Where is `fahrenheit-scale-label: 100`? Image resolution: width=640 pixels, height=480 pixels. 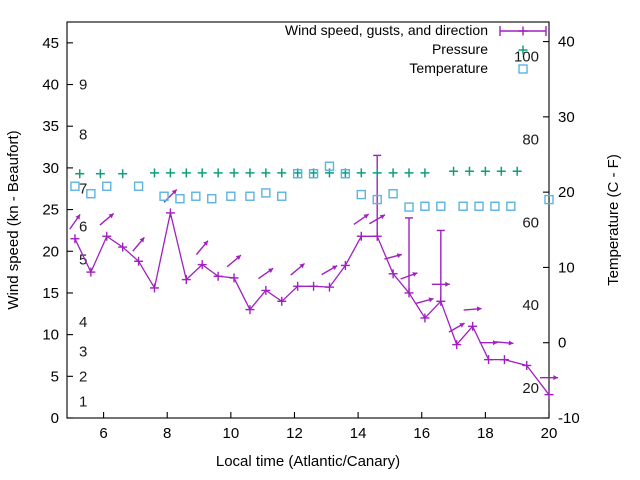
fahrenheit-scale-label: 100 is located at coordinates (526, 57).